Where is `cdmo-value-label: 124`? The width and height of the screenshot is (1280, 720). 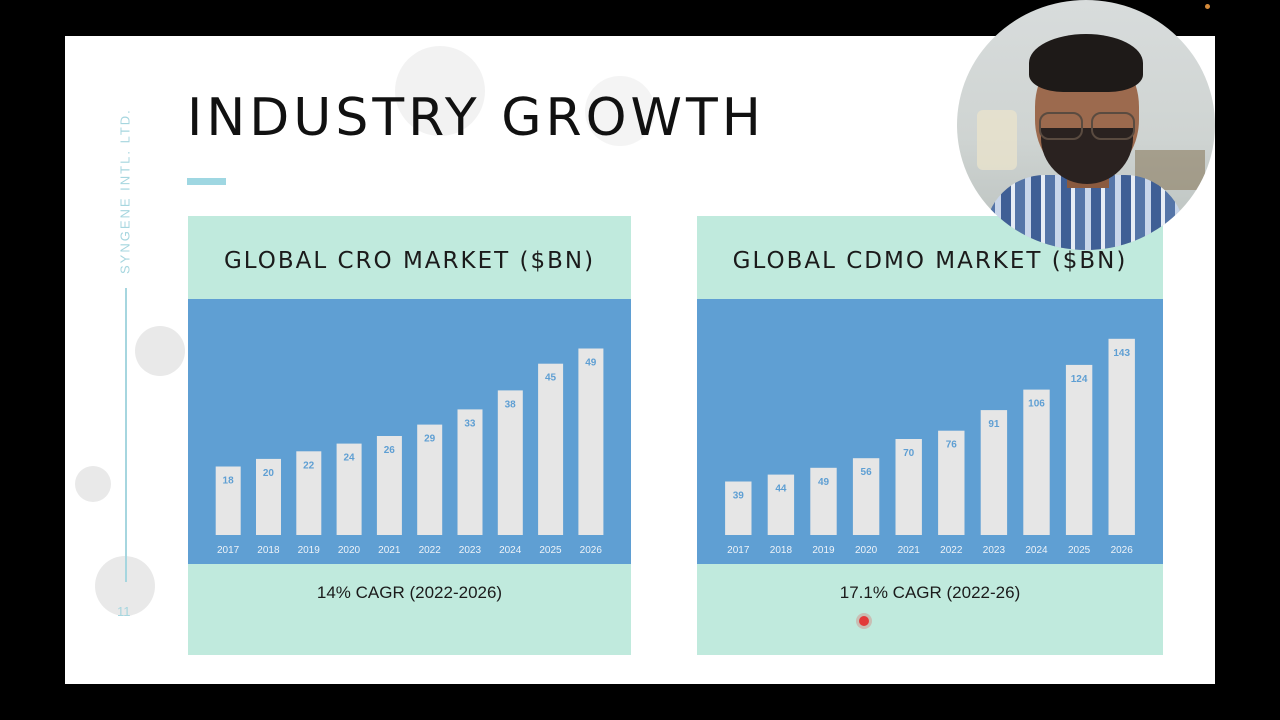 cdmo-value-label: 124 is located at coordinates (1079, 379).